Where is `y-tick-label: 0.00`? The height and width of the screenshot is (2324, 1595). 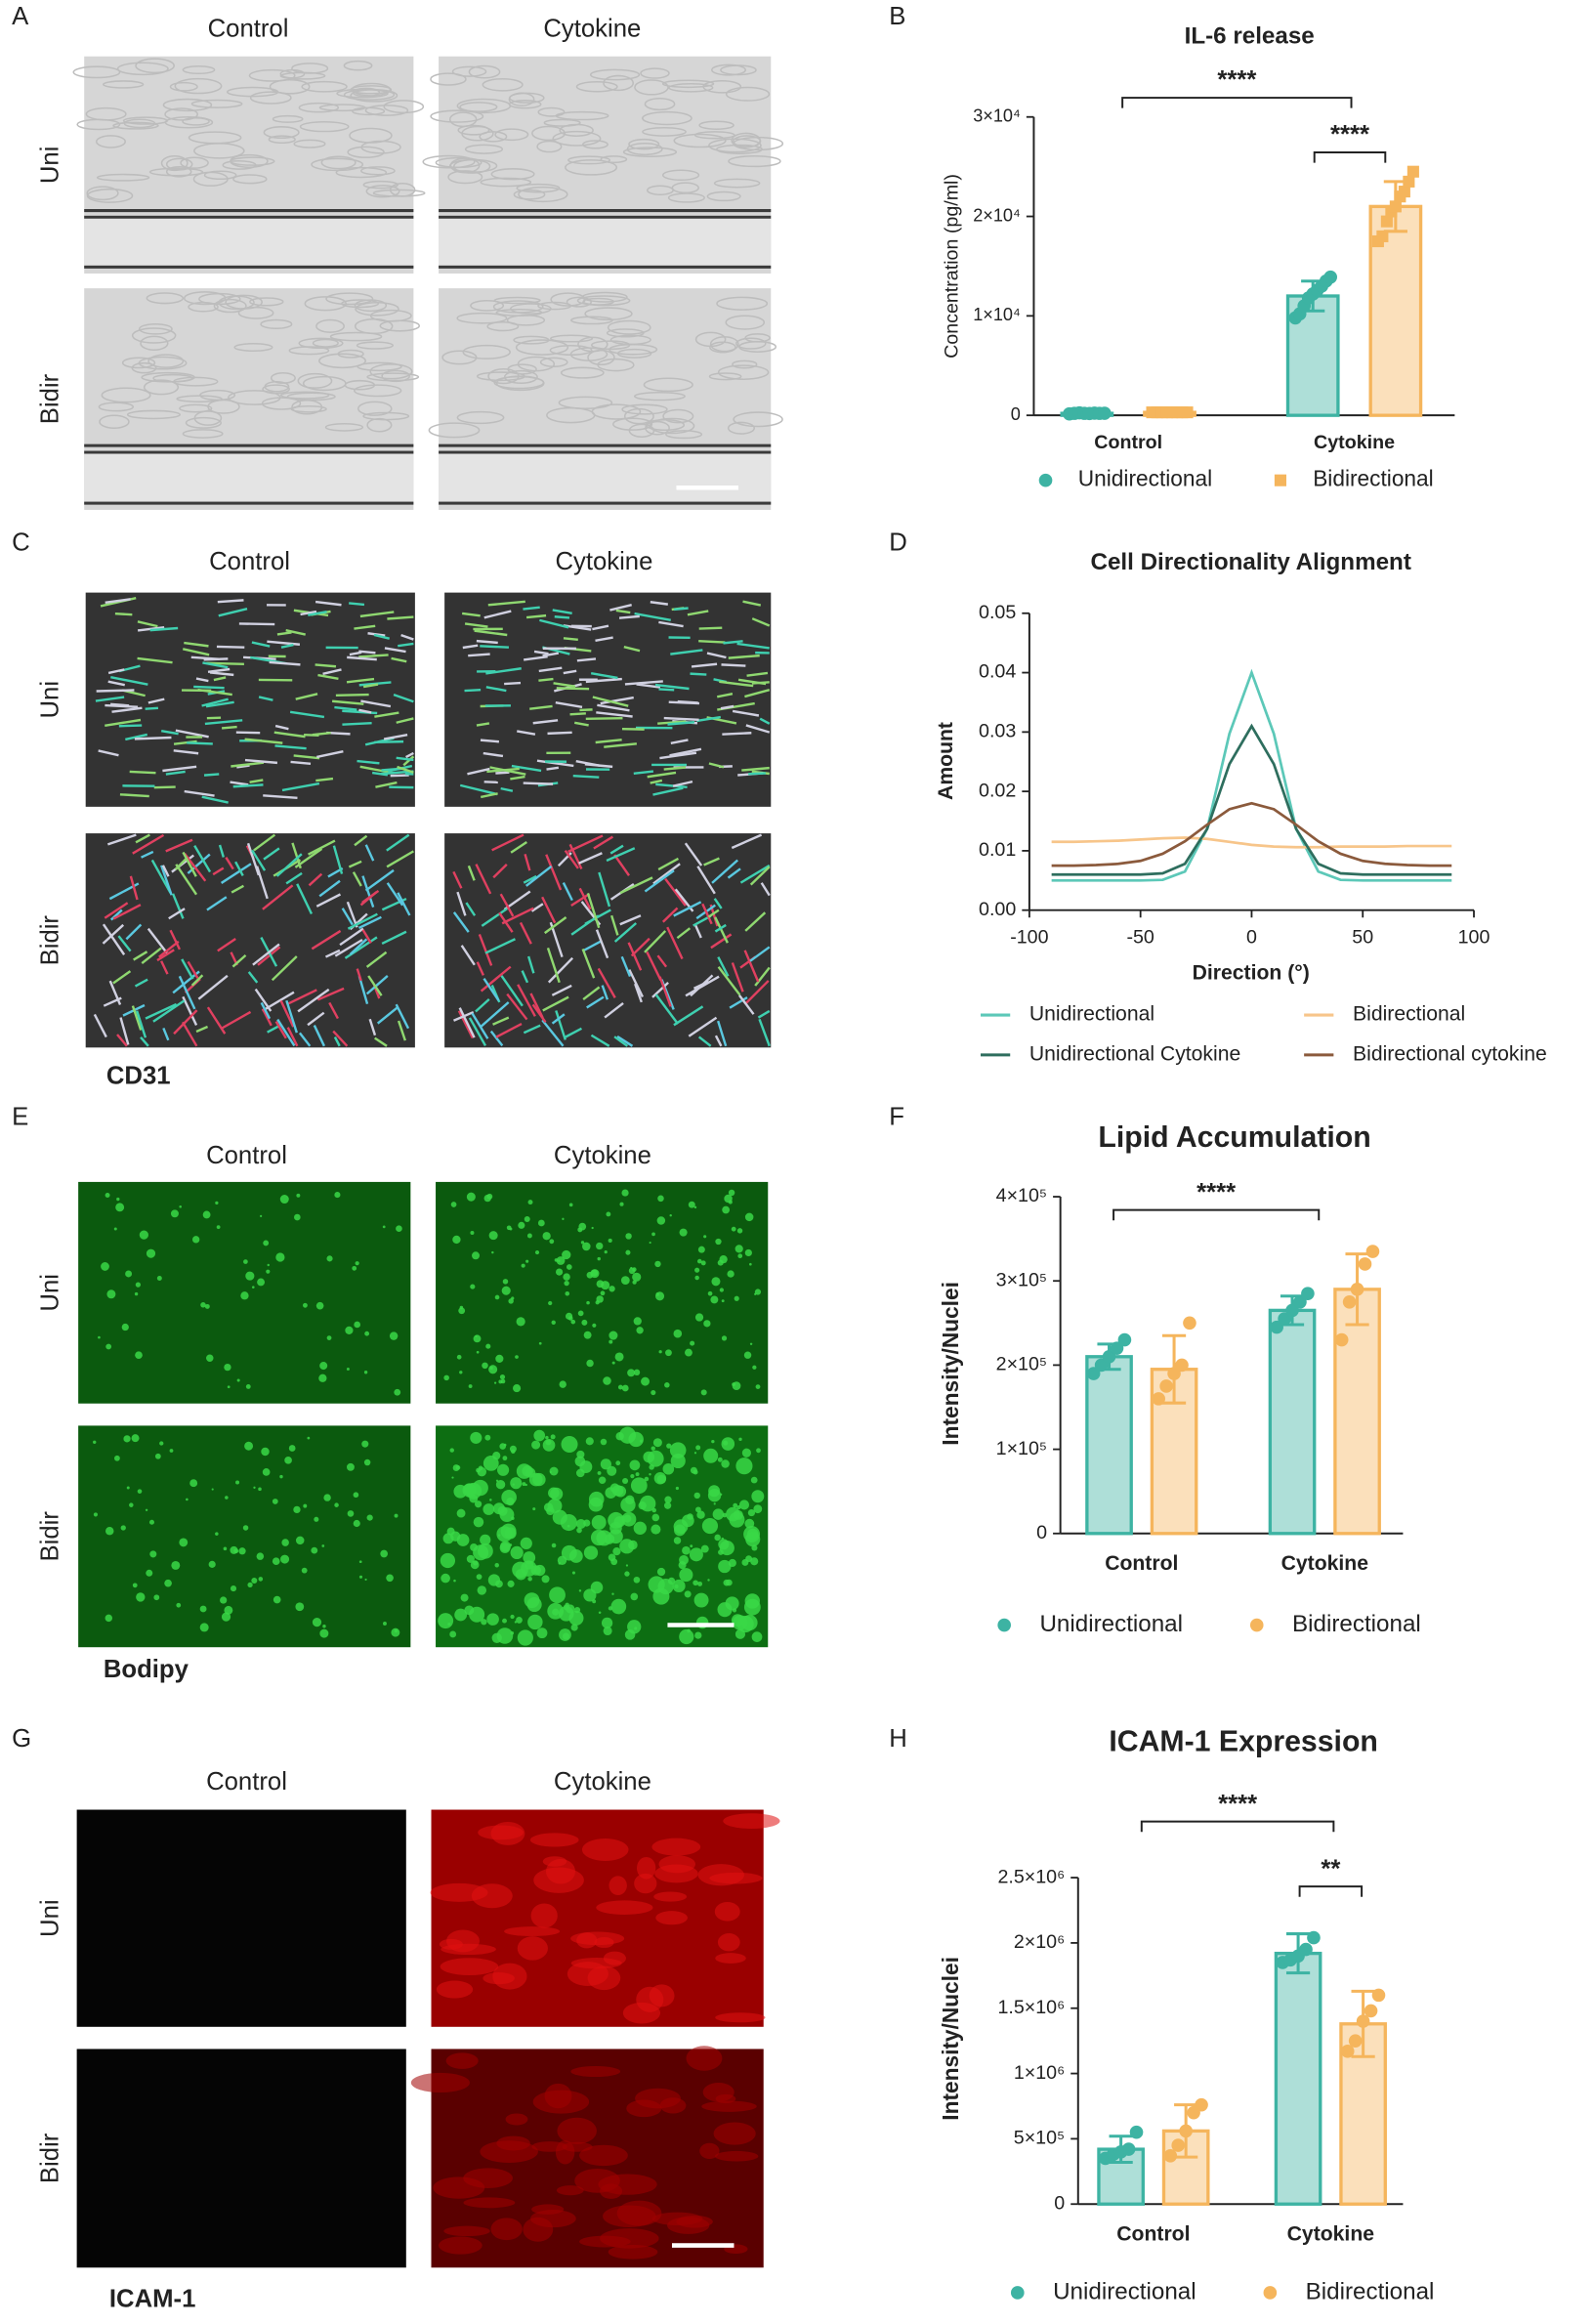
y-tick-label: 0.00 is located at coordinates (997, 909).